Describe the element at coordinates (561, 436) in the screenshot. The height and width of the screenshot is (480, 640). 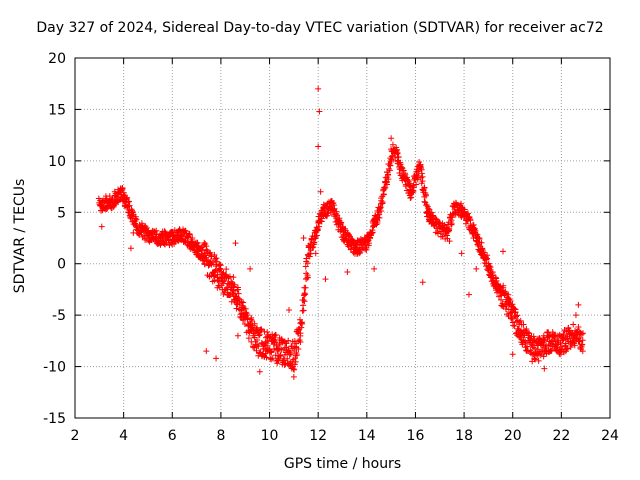
I see `x-tick-label: 22` at that location.